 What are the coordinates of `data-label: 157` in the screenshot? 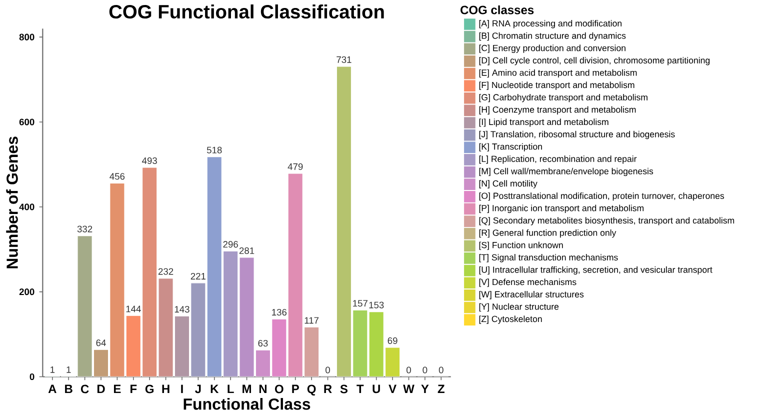 It's located at (360, 303).